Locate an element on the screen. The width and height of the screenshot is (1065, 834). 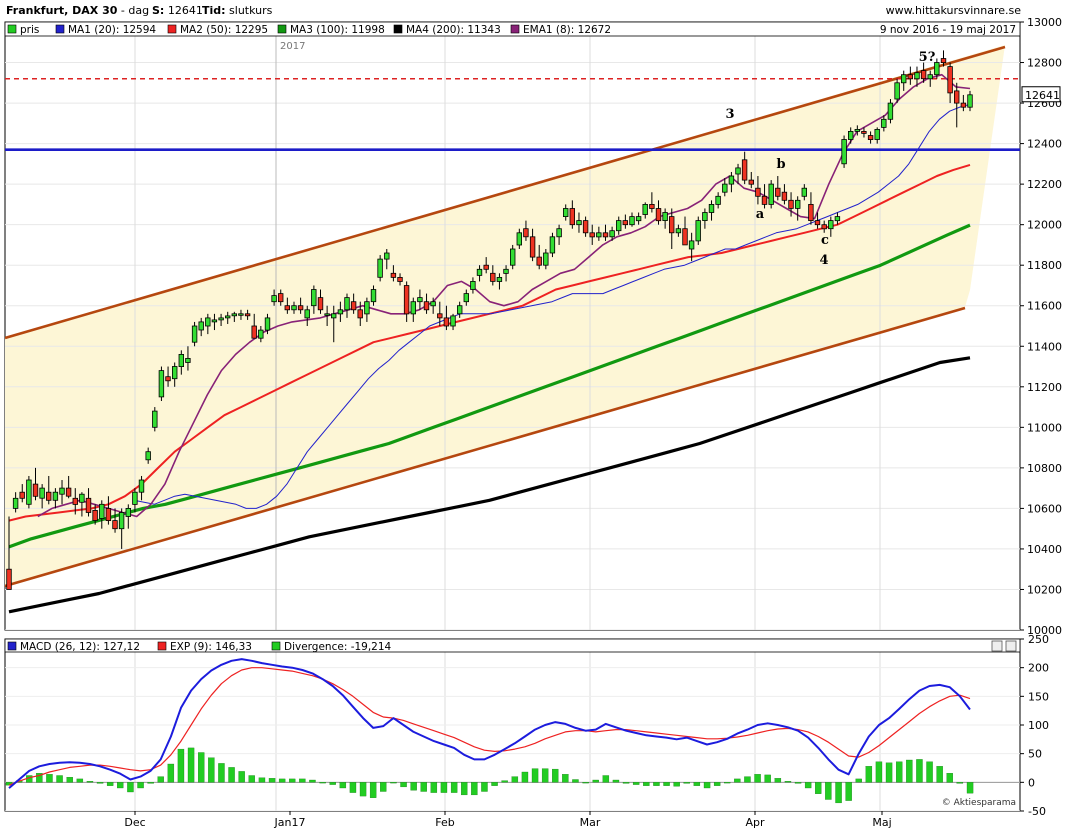
macd-axis-label: 100 is located at coordinates (1038, 725).